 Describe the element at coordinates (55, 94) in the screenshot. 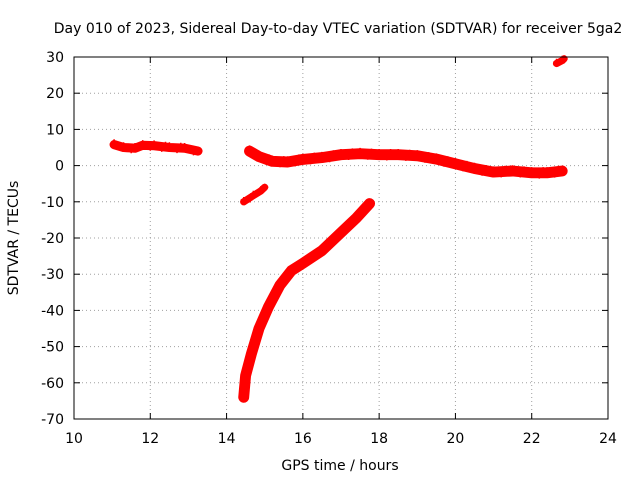

I see `y-tick-label: 20` at that location.